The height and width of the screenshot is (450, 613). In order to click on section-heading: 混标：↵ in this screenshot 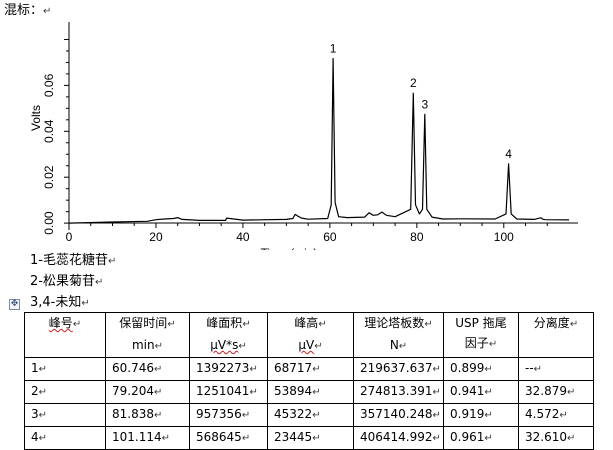, I will do `click(27, 11)`.